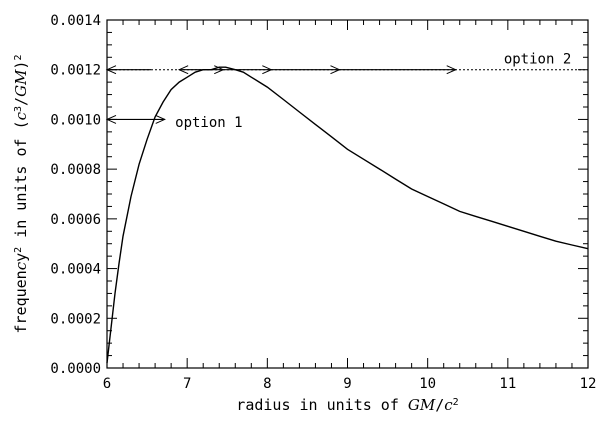  Describe the element at coordinates (347, 384) in the screenshot. I see `x-tick-label: 9` at that location.